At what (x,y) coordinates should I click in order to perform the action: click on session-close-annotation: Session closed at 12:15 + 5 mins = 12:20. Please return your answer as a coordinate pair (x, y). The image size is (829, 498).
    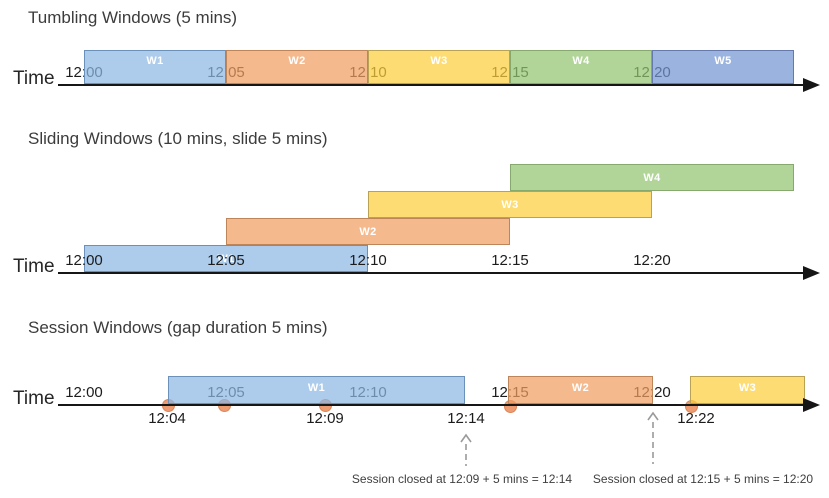
    Looking at the image, I should click on (703, 479).